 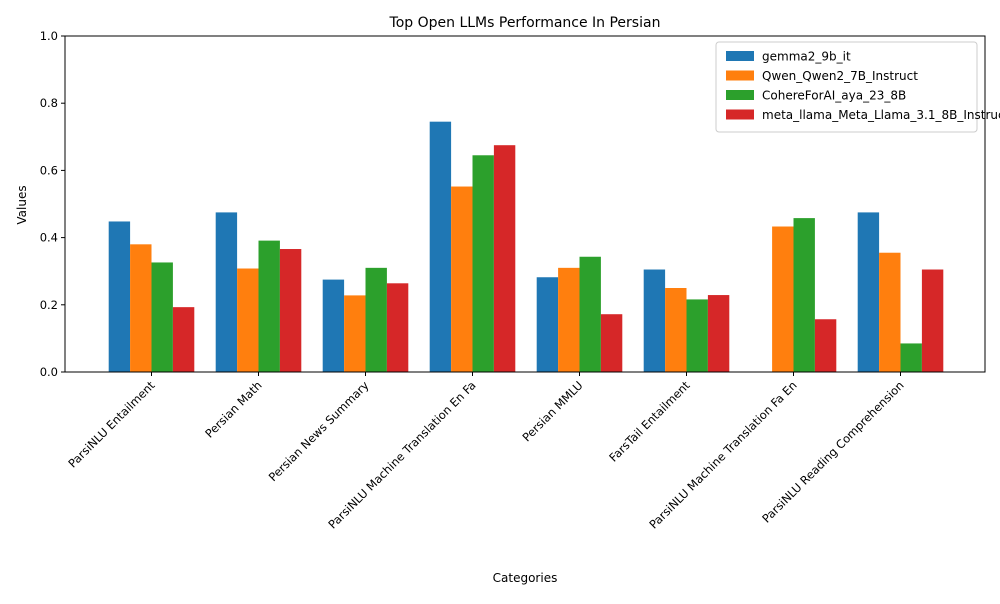 I want to click on legend-label: Qwen_Qwen2_7B_Instruct, so click(x=840, y=76).